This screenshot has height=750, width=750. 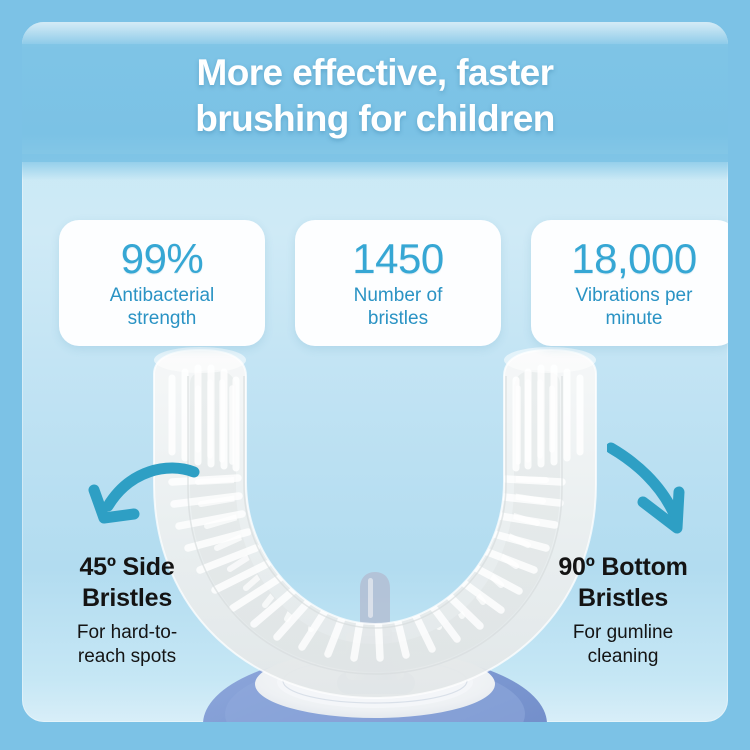 What do you see at coordinates (623, 567) in the screenshot?
I see `callout-right-title-line-1: 90º Bottom` at bounding box center [623, 567].